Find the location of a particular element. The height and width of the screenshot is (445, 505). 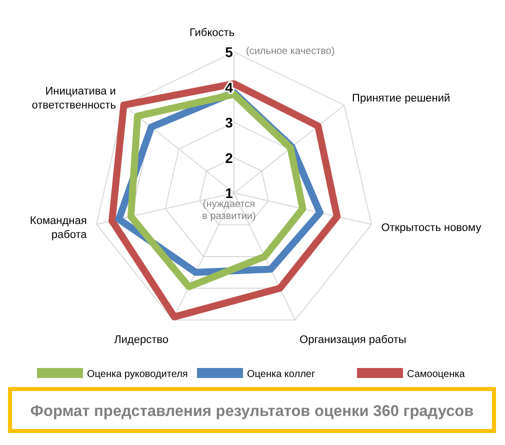

spoke-label: Принятие решений is located at coordinates (401, 98).